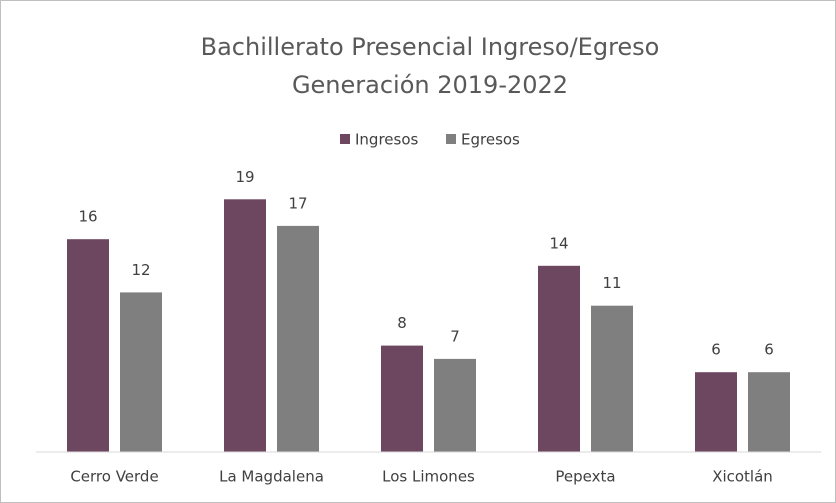 Image resolution: width=836 pixels, height=503 pixels. What do you see at coordinates (271, 477) in the screenshot?
I see `x-tick-label: La Magdalena` at bounding box center [271, 477].